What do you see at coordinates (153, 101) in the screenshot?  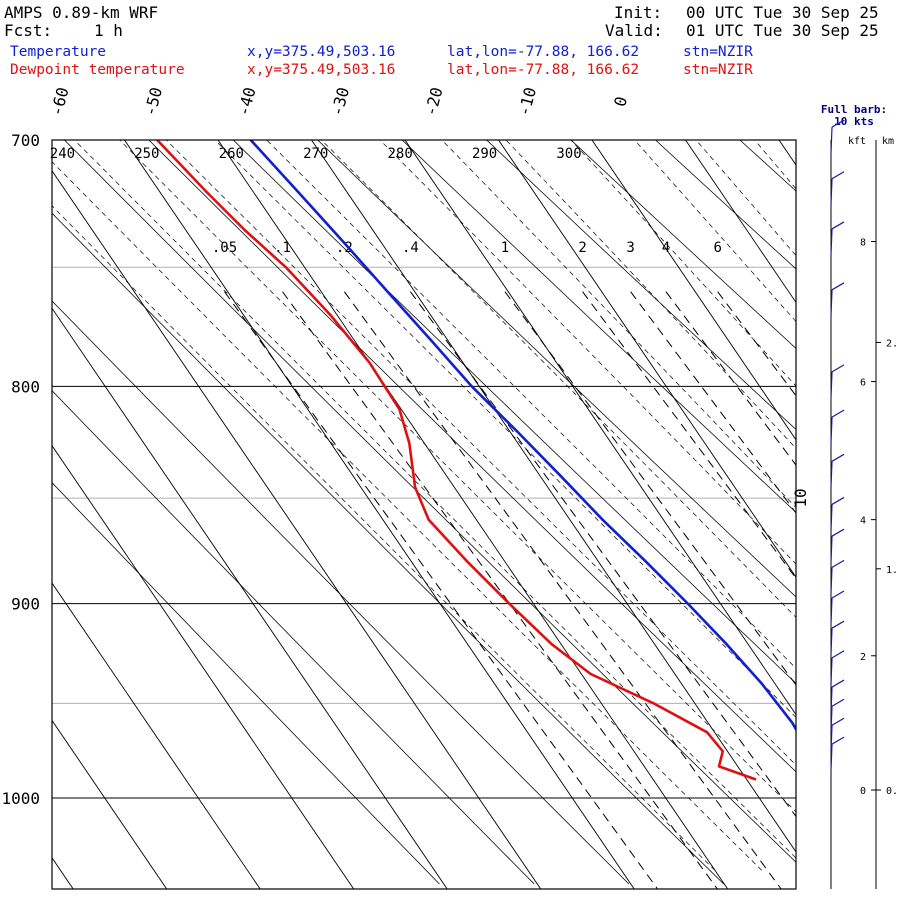 I see `isotherm-label: -50` at bounding box center [153, 101].